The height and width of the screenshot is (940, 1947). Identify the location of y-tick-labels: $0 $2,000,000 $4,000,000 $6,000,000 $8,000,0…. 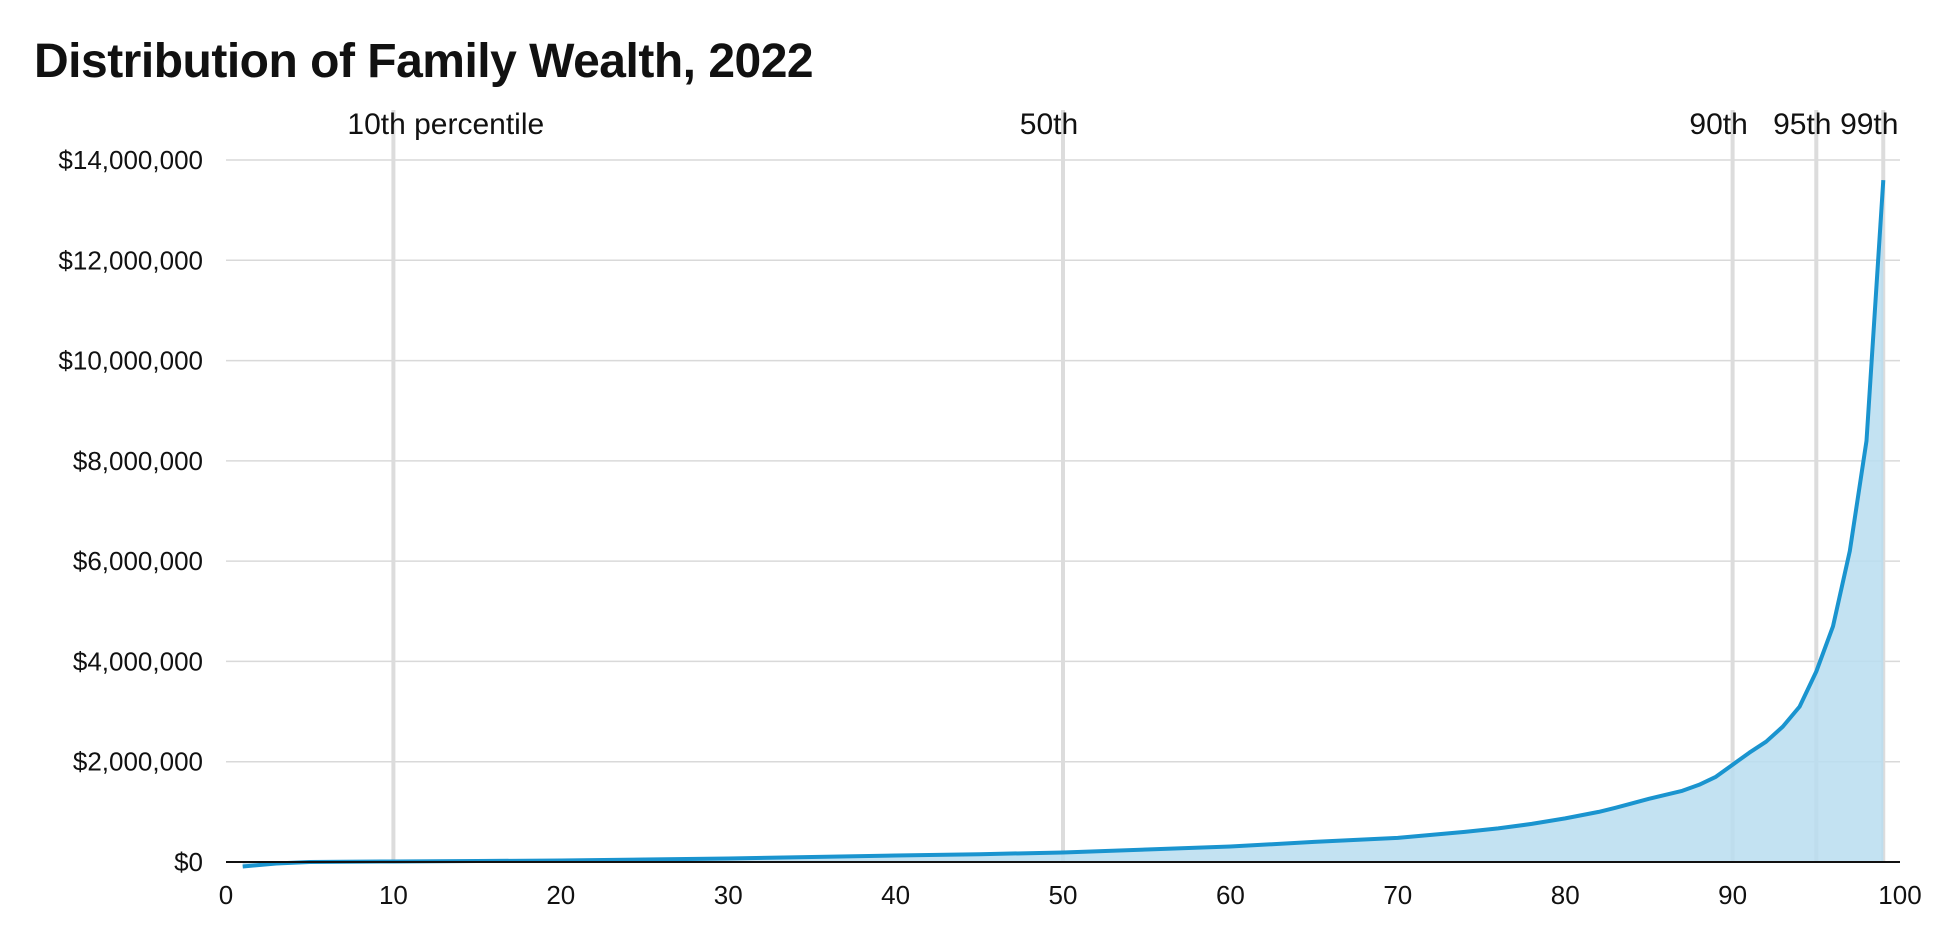
(130, 511).